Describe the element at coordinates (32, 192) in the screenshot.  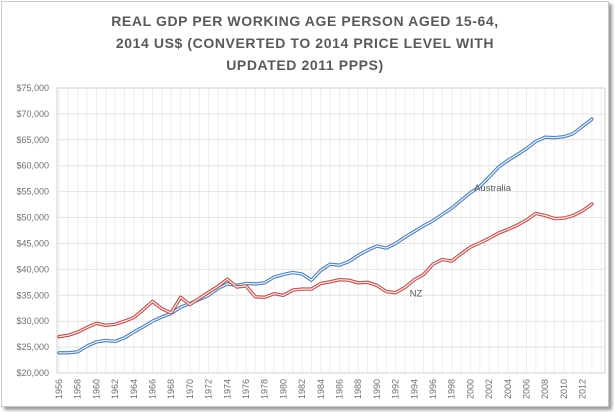
I see `svg-text: $55,000` at that location.